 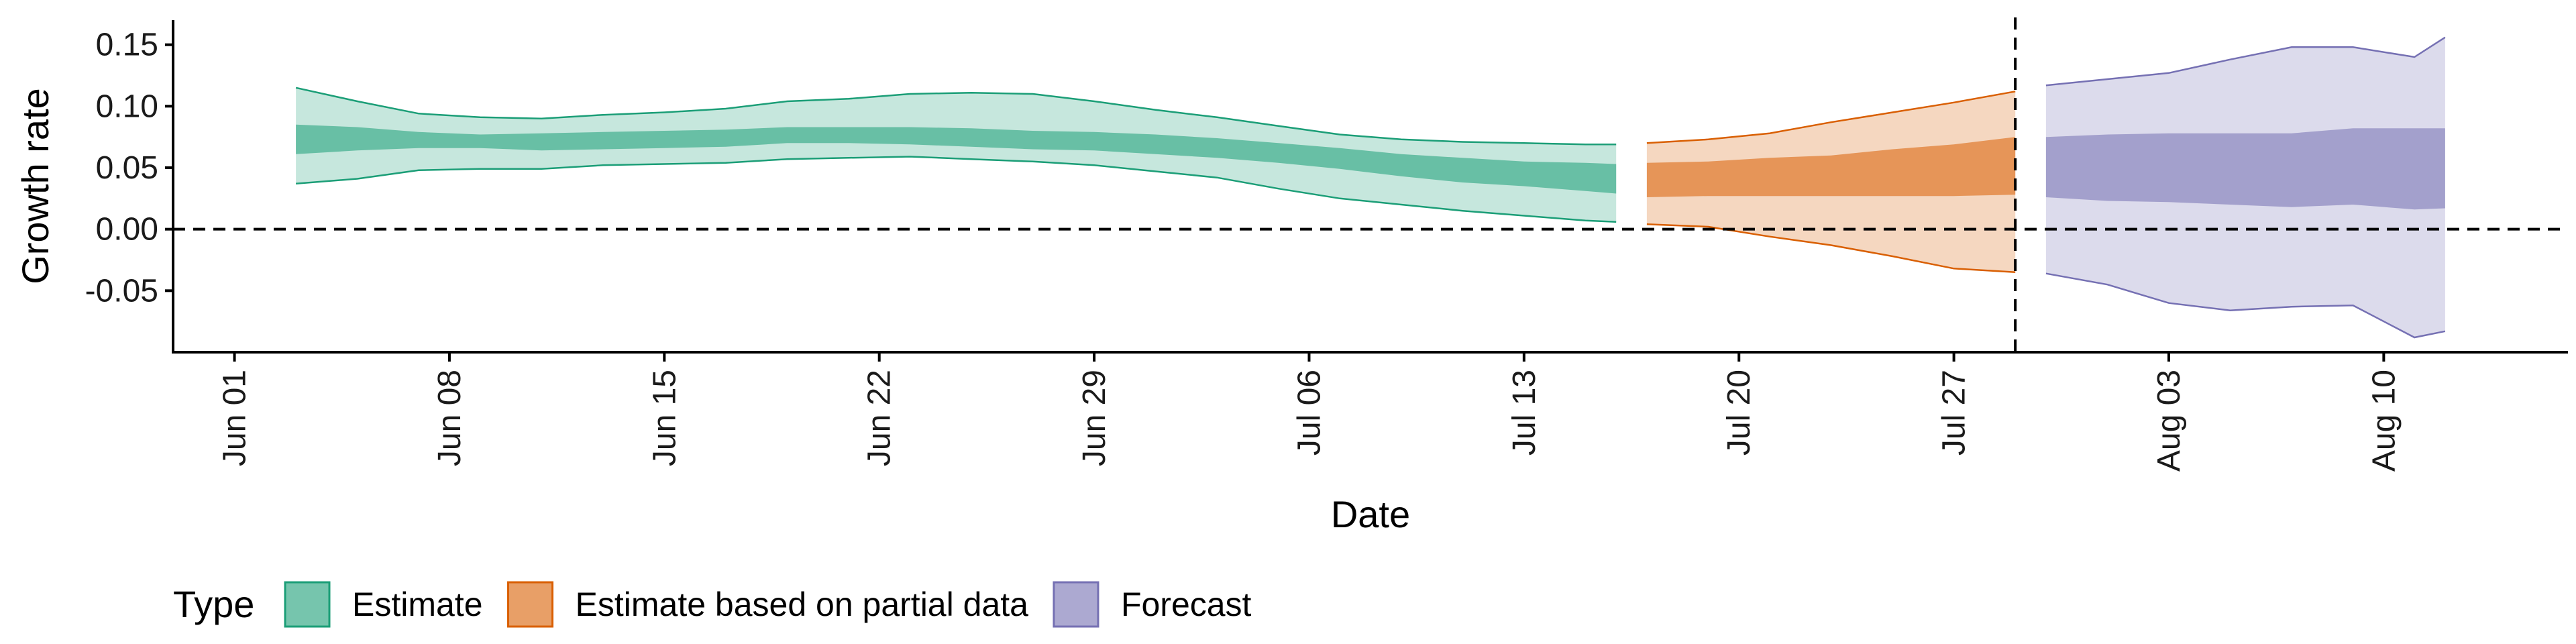 What do you see at coordinates (127, 45) in the screenshot?
I see `y-tick-label: 0.15` at bounding box center [127, 45].